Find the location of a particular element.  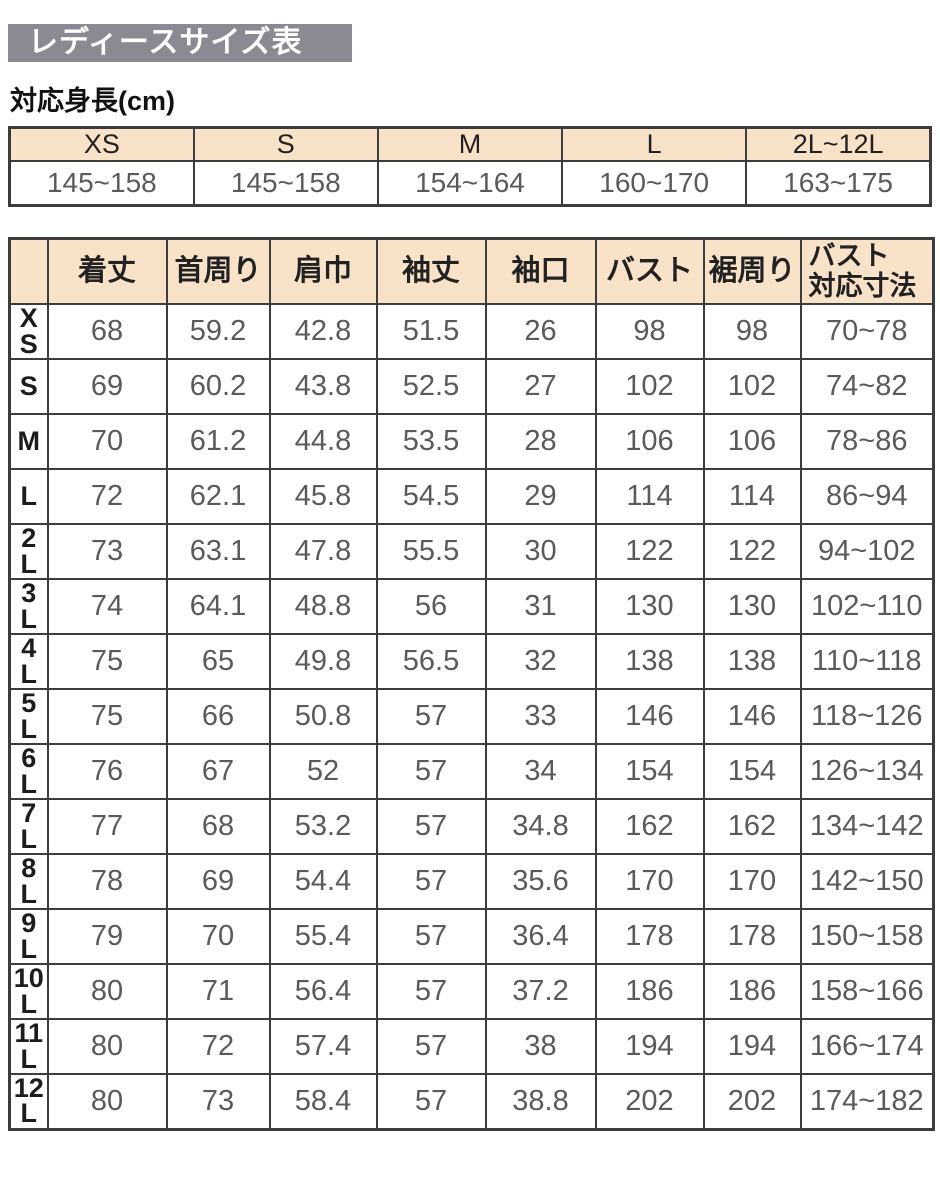

measure-cell: 35.6 is located at coordinates (540, 881).